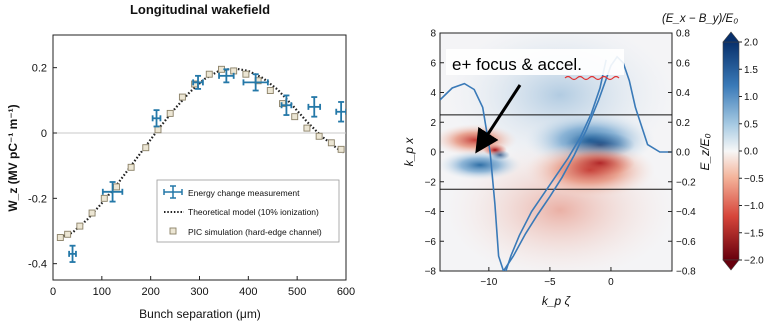  Describe the element at coordinates (683, 93) in the screenshot. I see `right-y2-tick-label: 0.4` at that location.